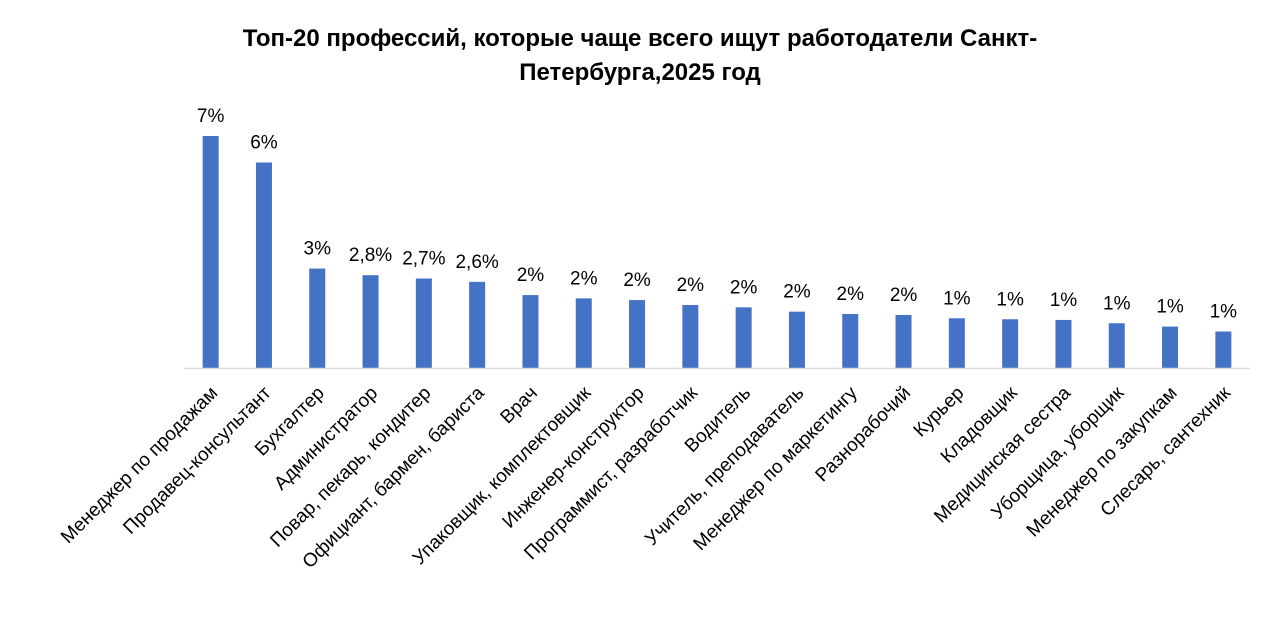 The height and width of the screenshot is (638, 1280). What do you see at coordinates (797, 292) in the screenshot?
I see `data-label-12: 2%` at bounding box center [797, 292].